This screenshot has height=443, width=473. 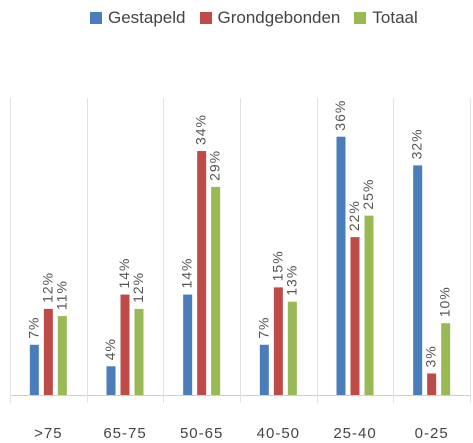 I want to click on data-label: 13%, so click(x=291, y=280).